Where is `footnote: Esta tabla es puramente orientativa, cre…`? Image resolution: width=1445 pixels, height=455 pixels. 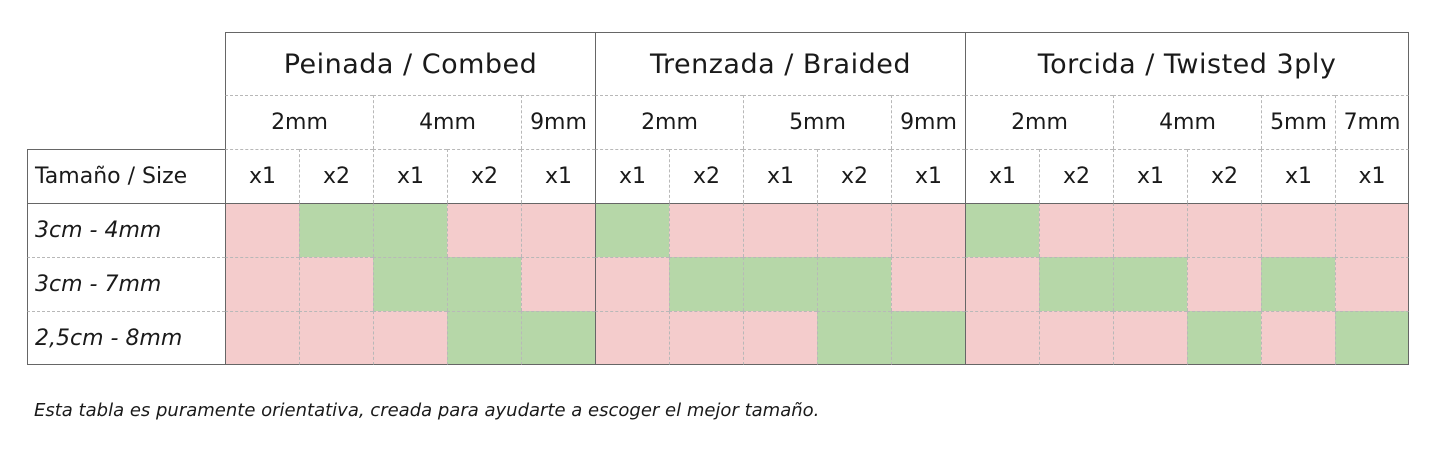
footnote: Esta tabla es puramente orientativa, cre… is located at coordinates (427, 410).